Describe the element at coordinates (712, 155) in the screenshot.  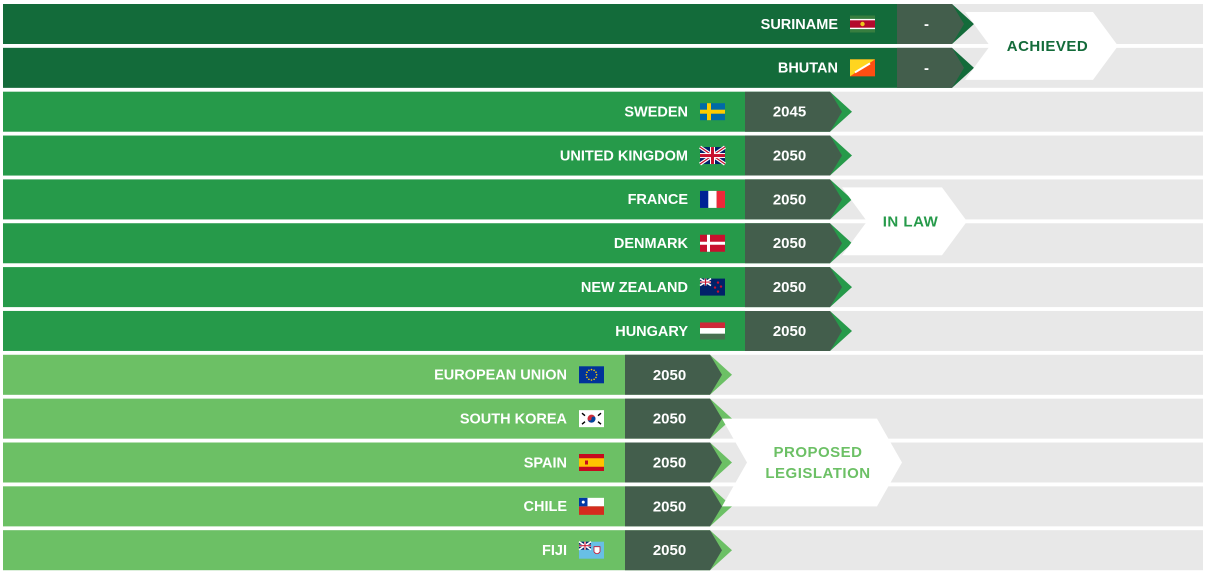
I see `united-kingdom-flag` at that location.